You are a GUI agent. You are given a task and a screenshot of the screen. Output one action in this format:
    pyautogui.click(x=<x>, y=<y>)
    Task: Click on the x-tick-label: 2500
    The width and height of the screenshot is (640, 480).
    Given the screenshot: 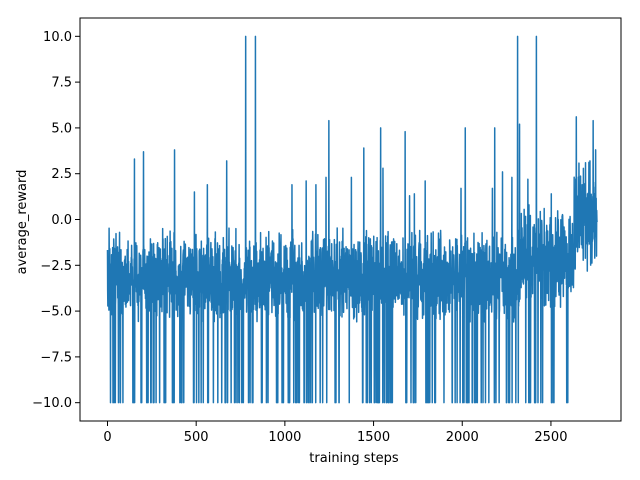 What is the action you would take?
    pyautogui.click(x=550, y=437)
    